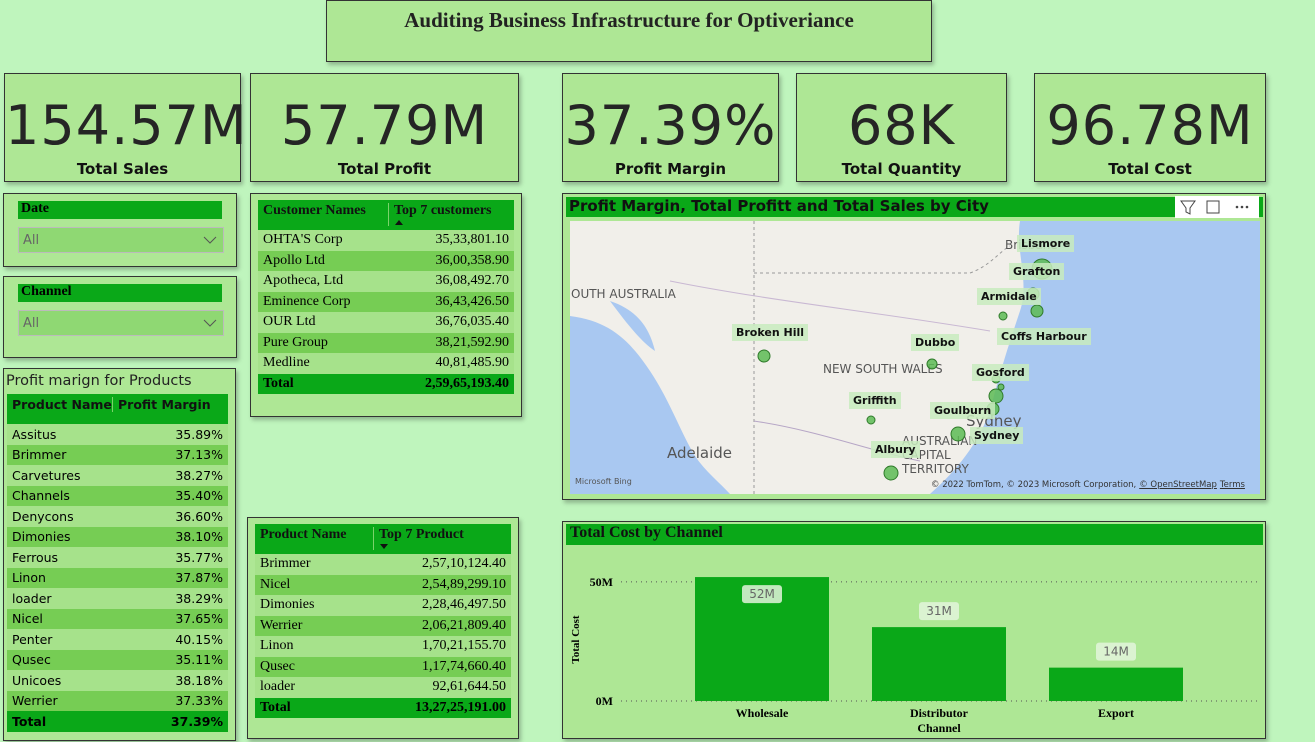  I want to click on table-row: Qusec 35.11%, so click(117, 659).